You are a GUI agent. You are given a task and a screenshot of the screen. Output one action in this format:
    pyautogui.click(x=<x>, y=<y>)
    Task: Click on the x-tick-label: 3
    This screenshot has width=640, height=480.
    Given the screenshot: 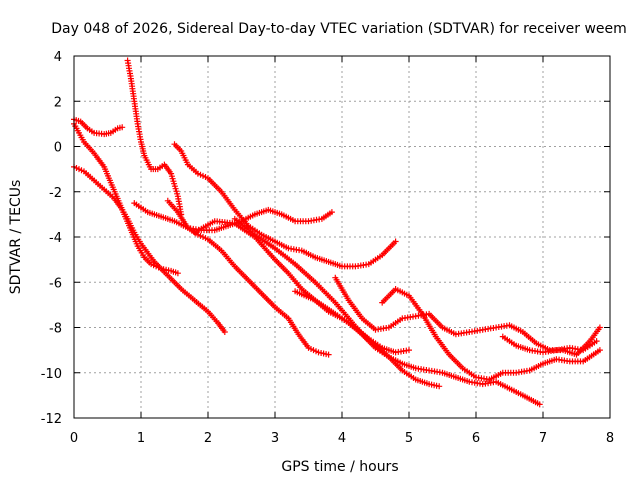 What is the action you would take?
    pyautogui.click(x=275, y=438)
    